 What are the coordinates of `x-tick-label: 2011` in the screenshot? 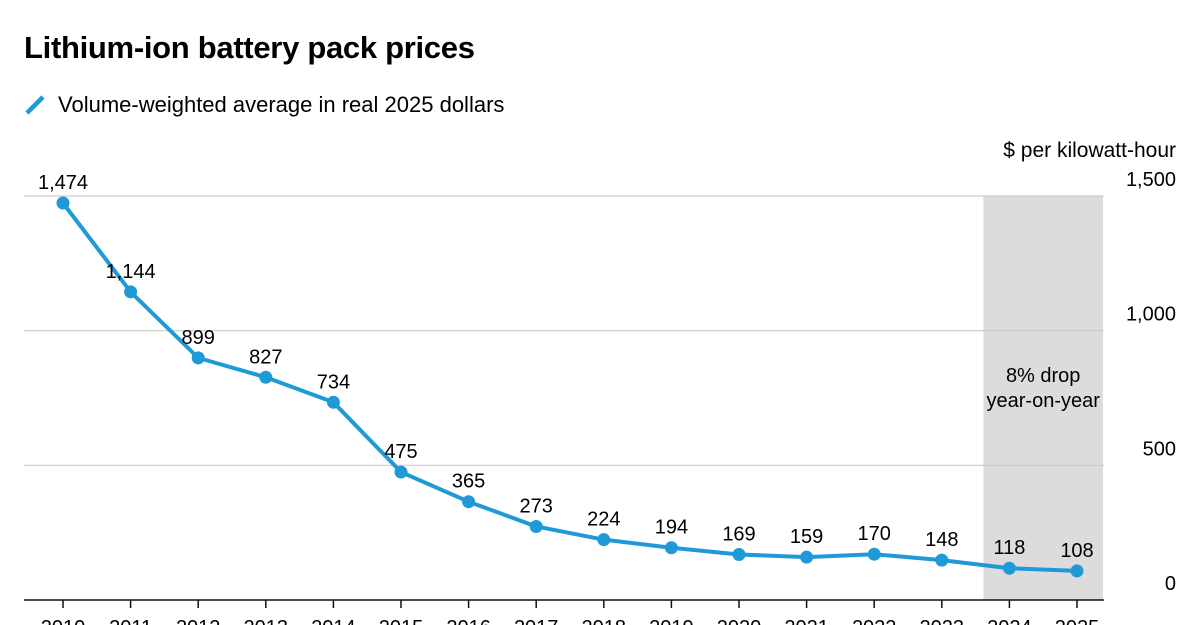 It's located at (130, 621).